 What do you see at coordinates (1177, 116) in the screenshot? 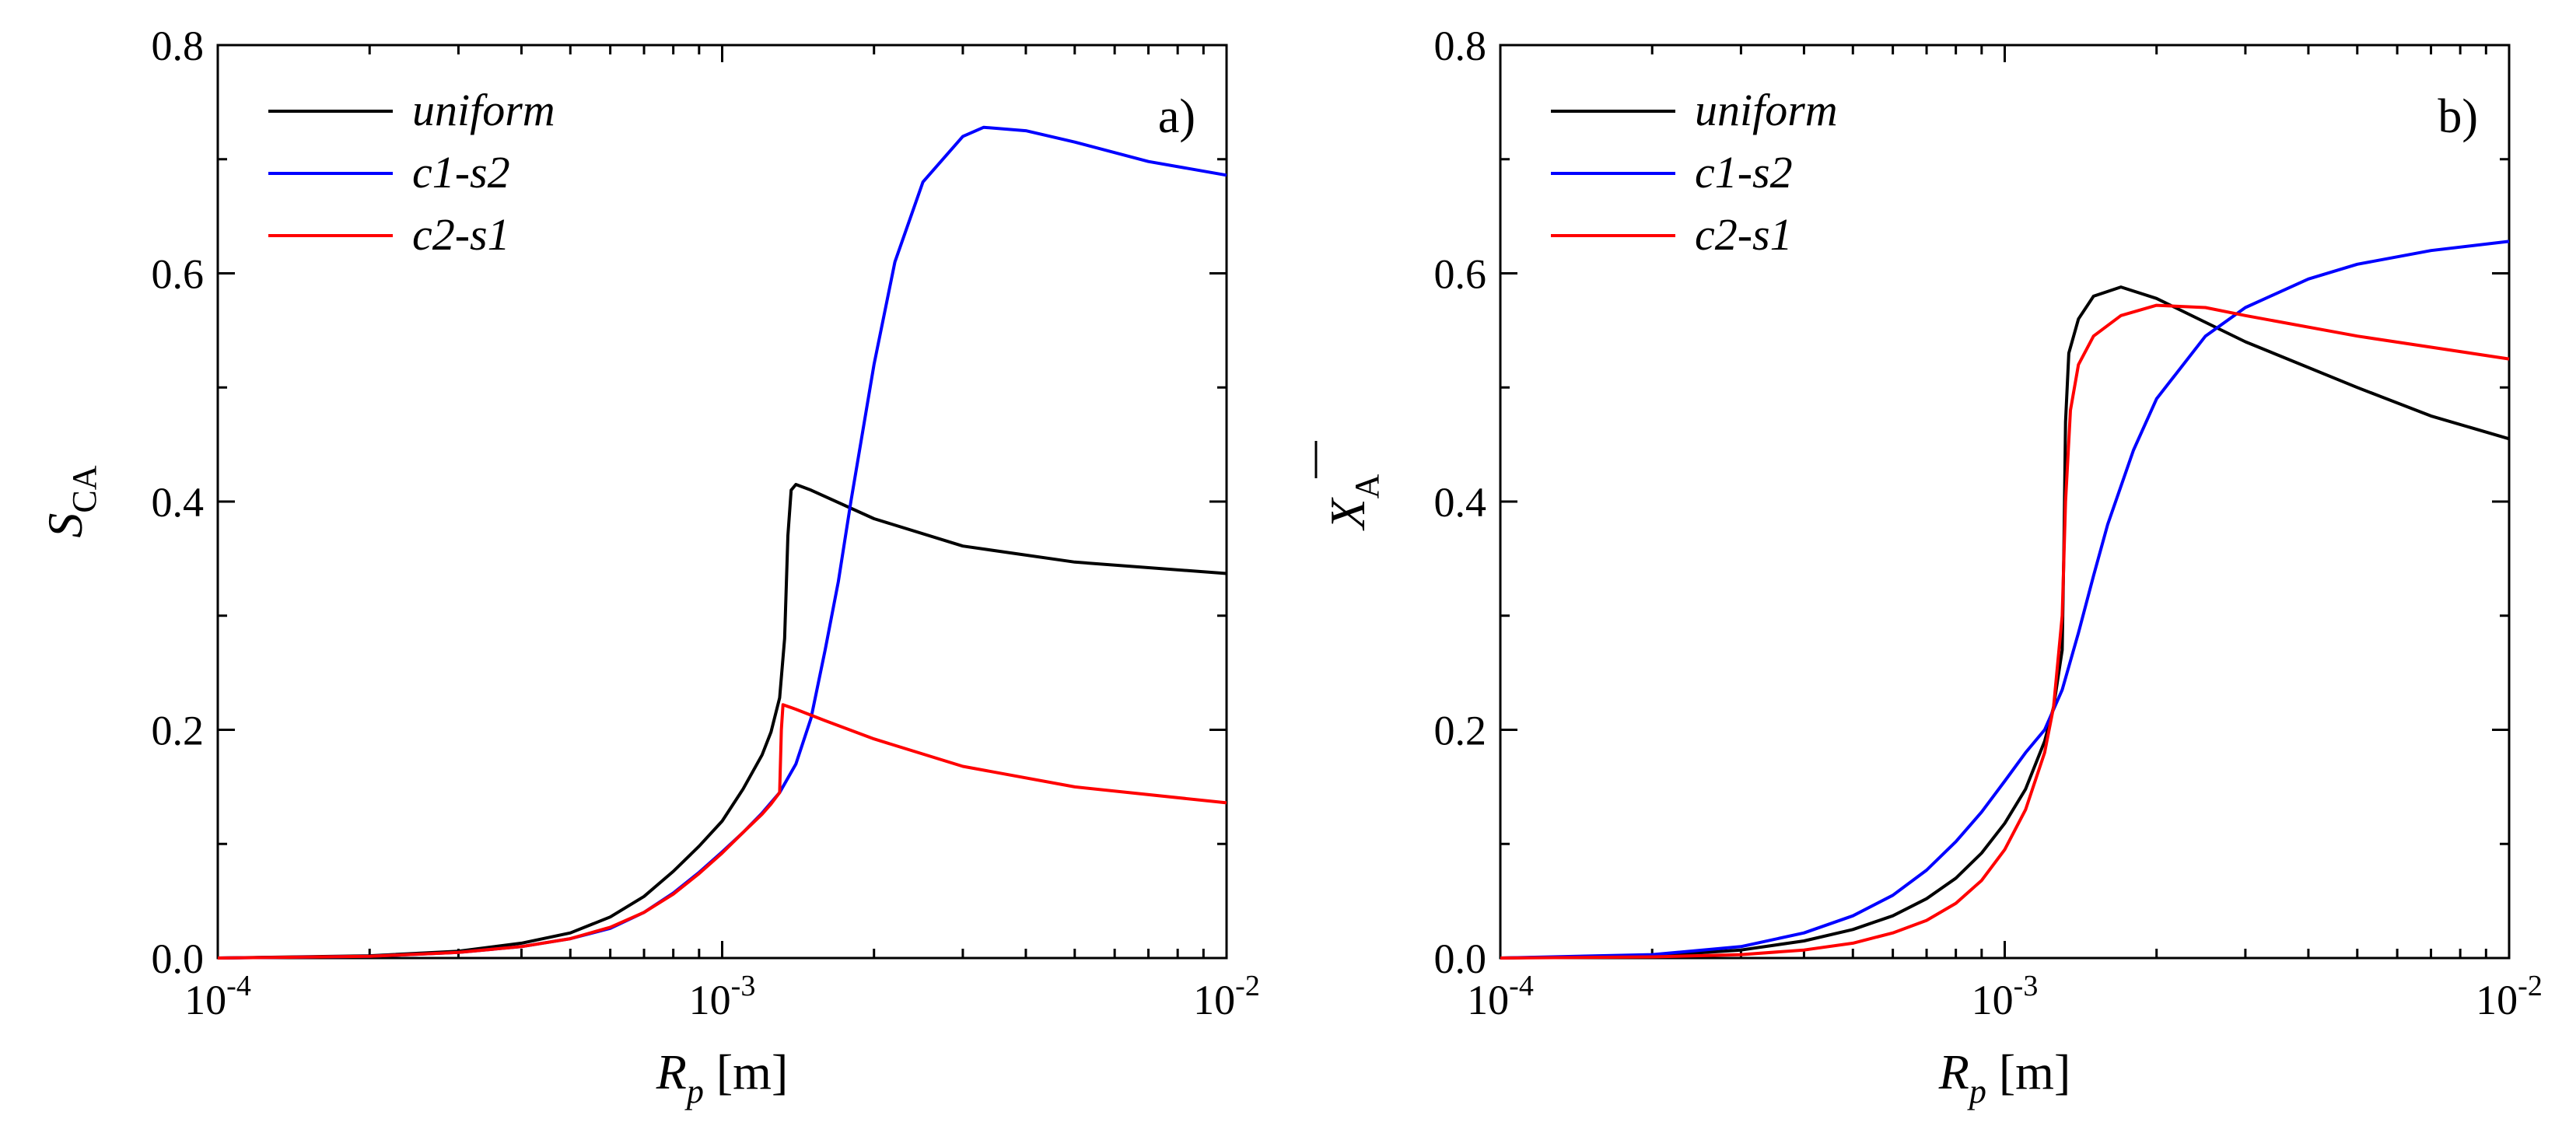
I see `panel-label: a)` at bounding box center [1177, 116].